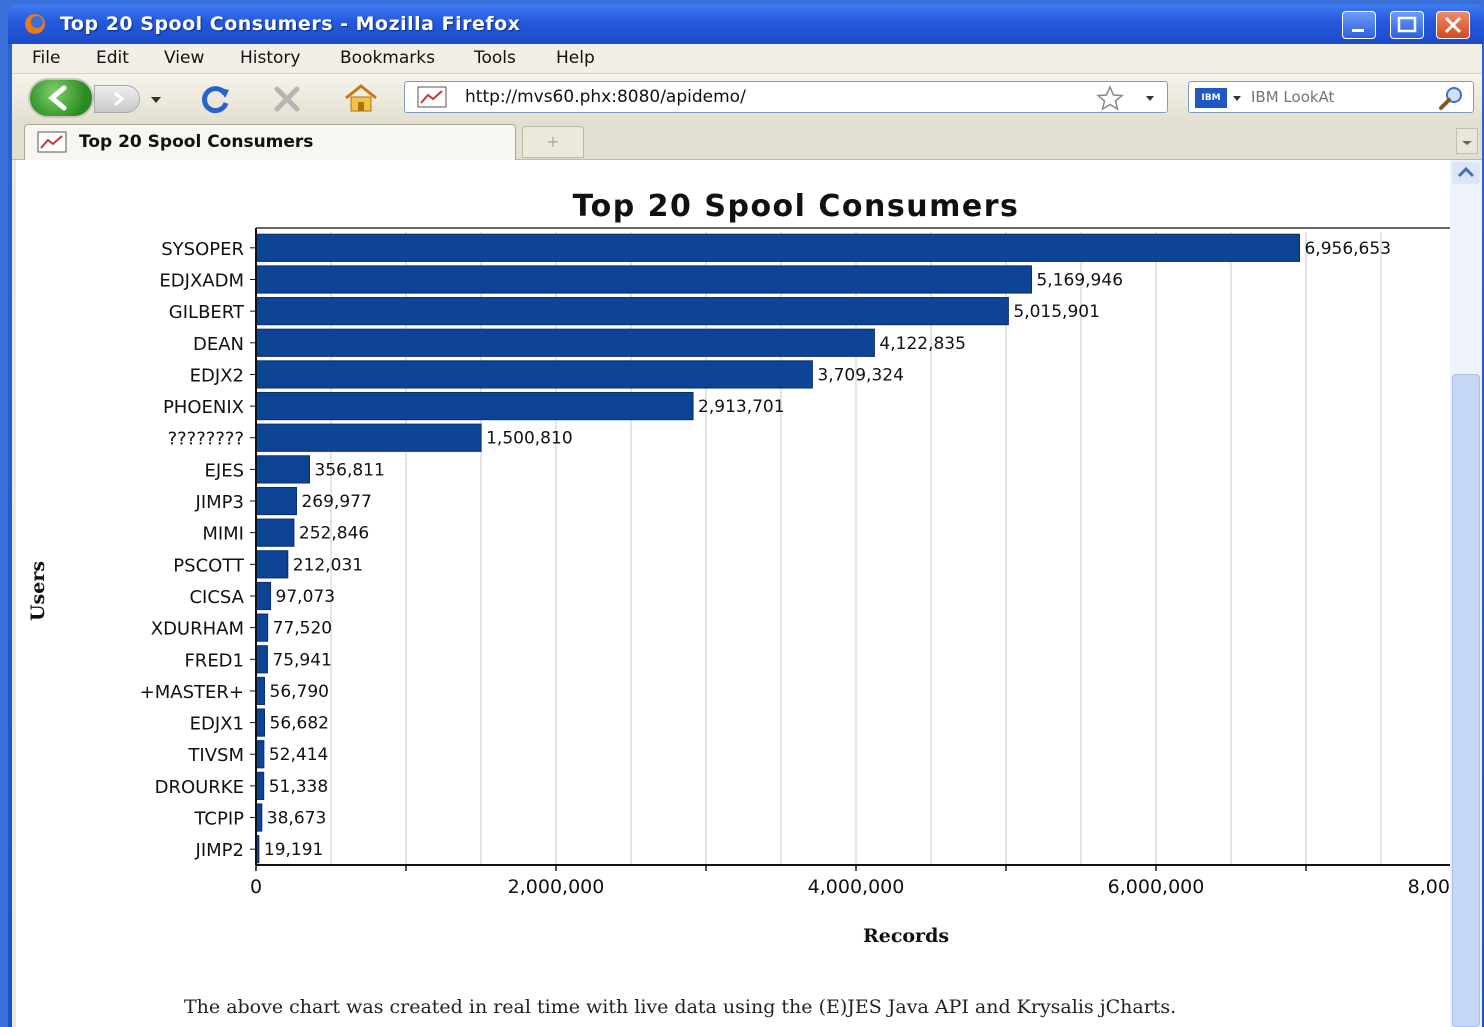 Image resolution: width=1484 pixels, height=1027 pixels. What do you see at coordinates (1466, 700) in the screenshot?
I see `scrollbar-thumb` at bounding box center [1466, 700].